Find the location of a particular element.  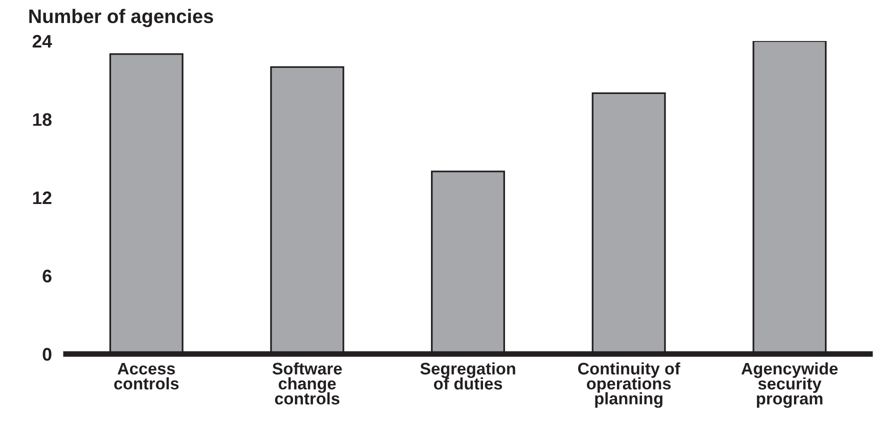

x-tick-label: Agencywide security program is located at coordinates (789, 385).